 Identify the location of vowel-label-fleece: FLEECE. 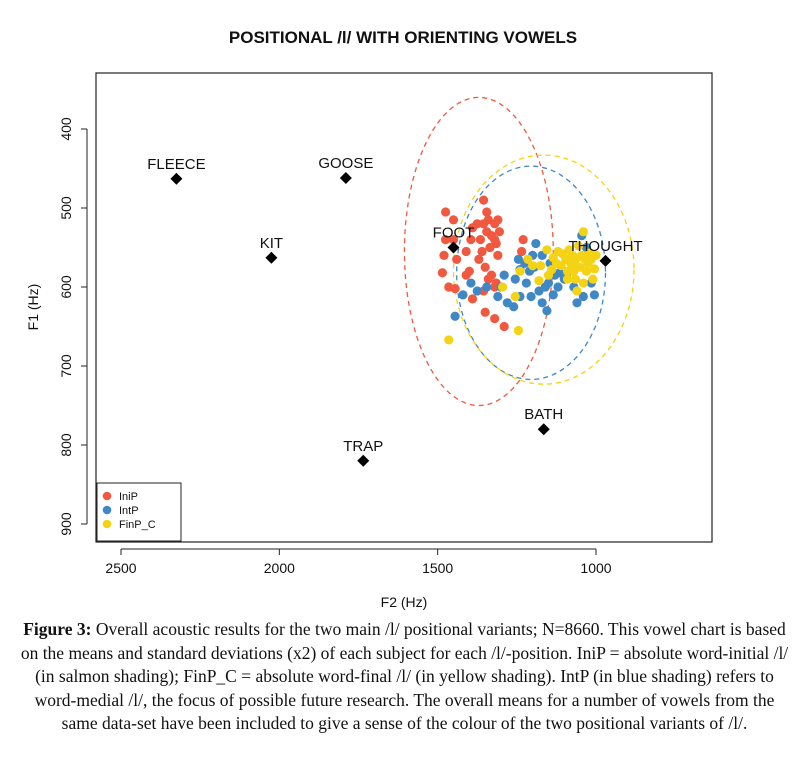
(176, 164).